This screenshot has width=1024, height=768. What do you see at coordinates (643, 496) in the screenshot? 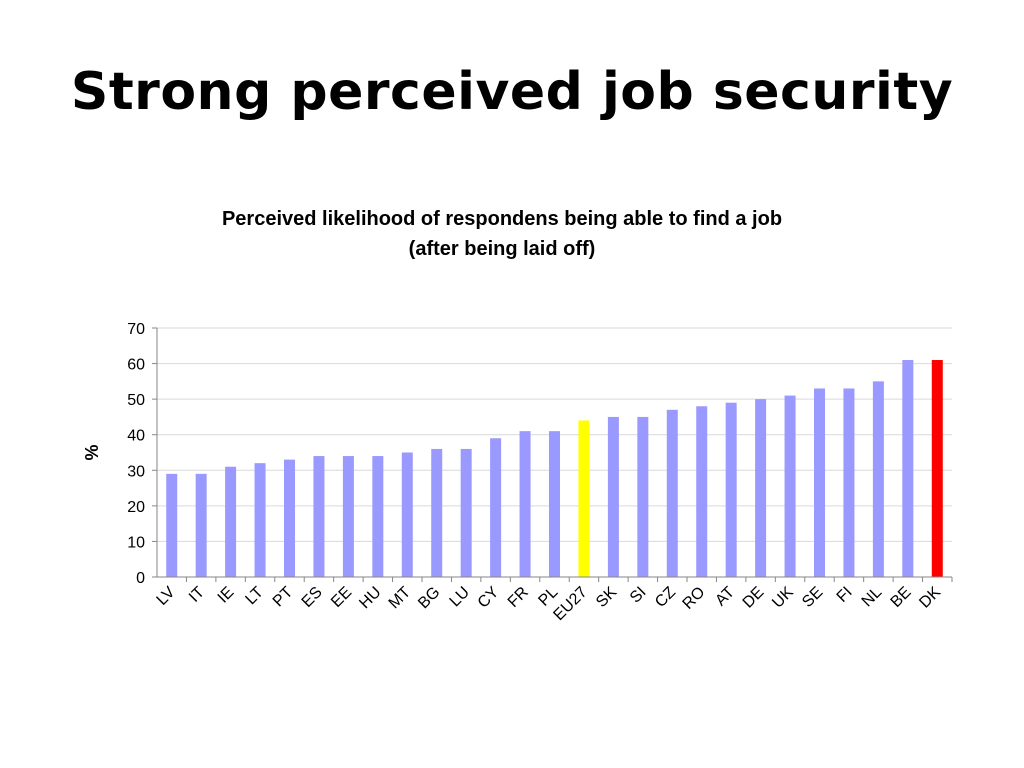
I see `bar-si` at bounding box center [643, 496].